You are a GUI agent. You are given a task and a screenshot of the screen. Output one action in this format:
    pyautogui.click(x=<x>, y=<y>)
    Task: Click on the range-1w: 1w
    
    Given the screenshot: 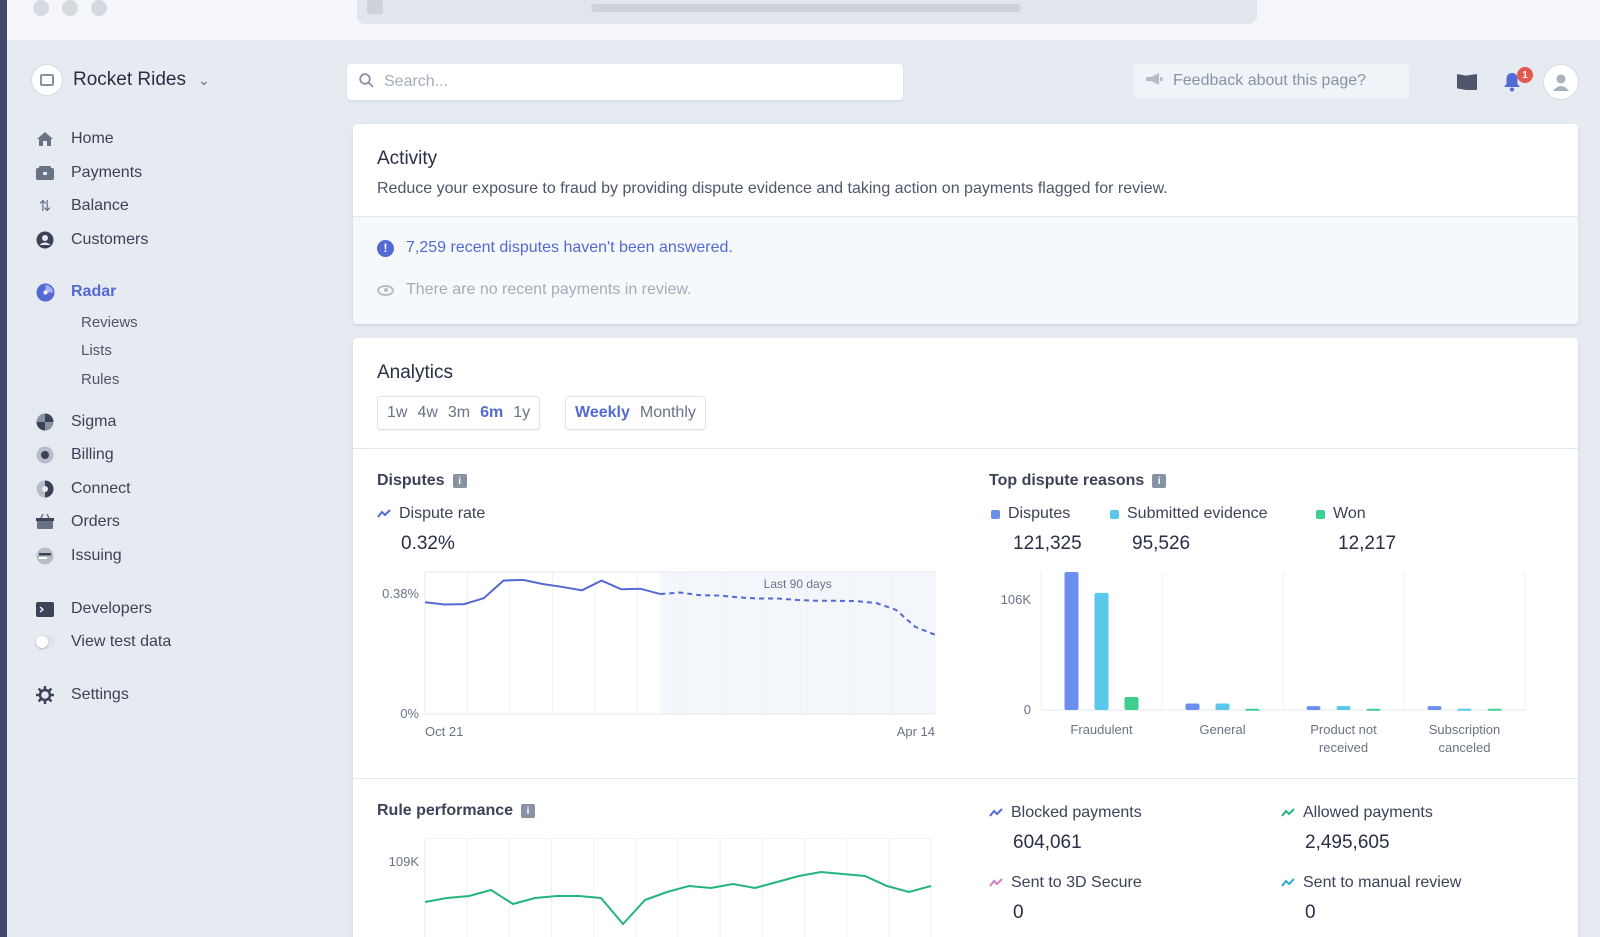 What is the action you would take?
    pyautogui.click(x=397, y=412)
    